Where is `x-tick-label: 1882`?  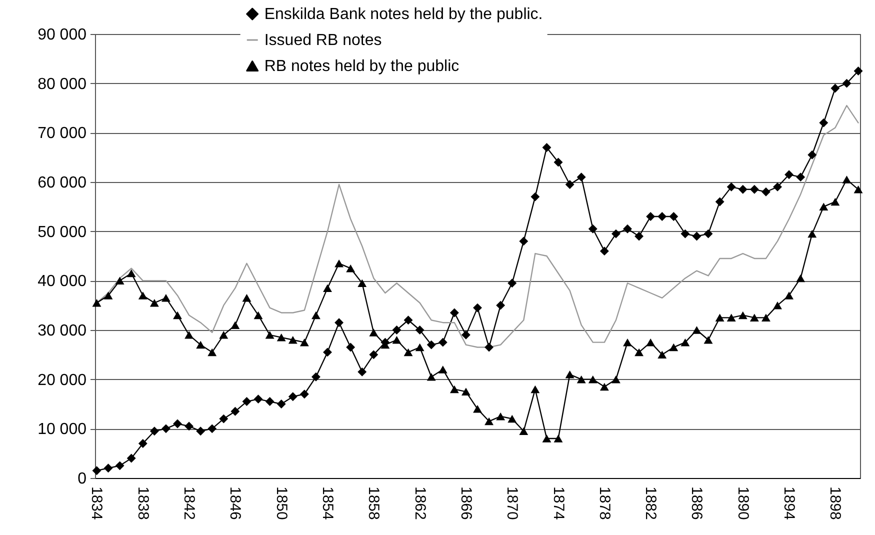 x-tick-label: 1882 is located at coordinates (651, 503).